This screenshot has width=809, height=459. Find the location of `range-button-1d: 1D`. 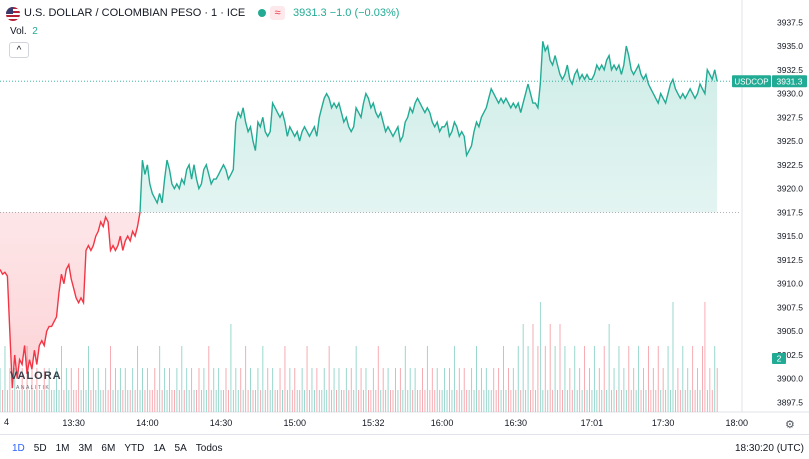

range-button-1d: 1D is located at coordinates (18, 448).